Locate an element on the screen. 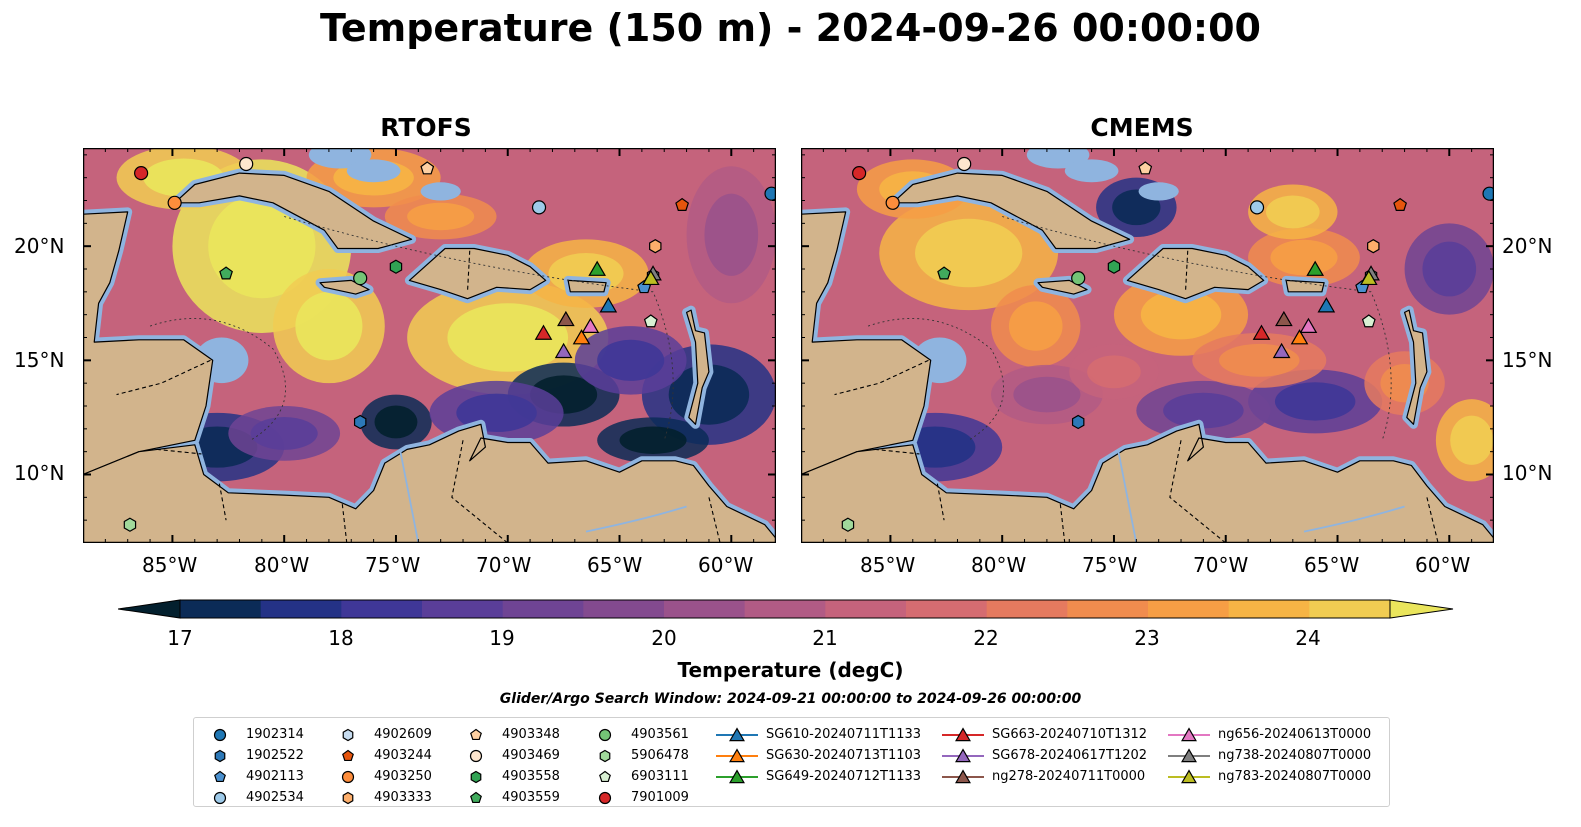 The width and height of the screenshot is (1581, 827). colorbar-tick-label: 17 is located at coordinates (180, 638).